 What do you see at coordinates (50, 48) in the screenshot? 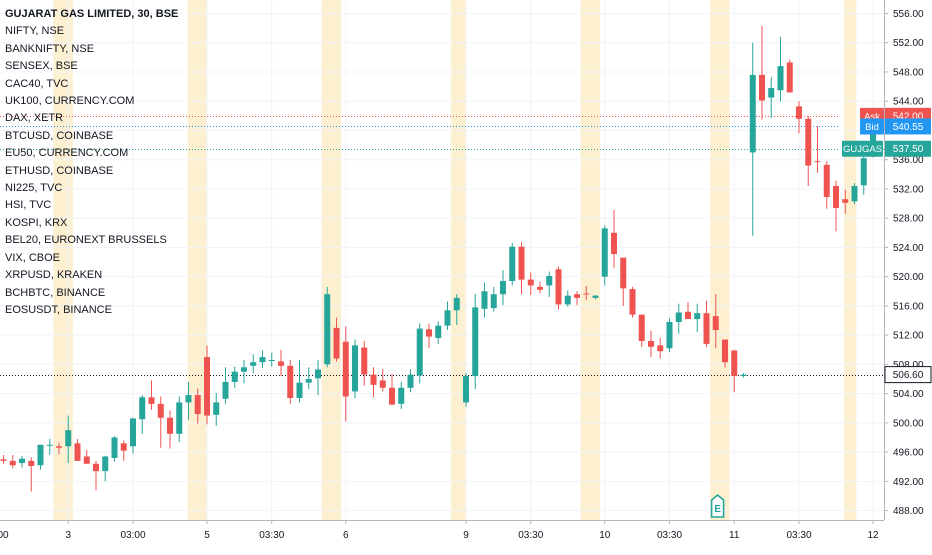
I see `compare-symbol-item: BANKNIFTY, NSE` at bounding box center [50, 48].